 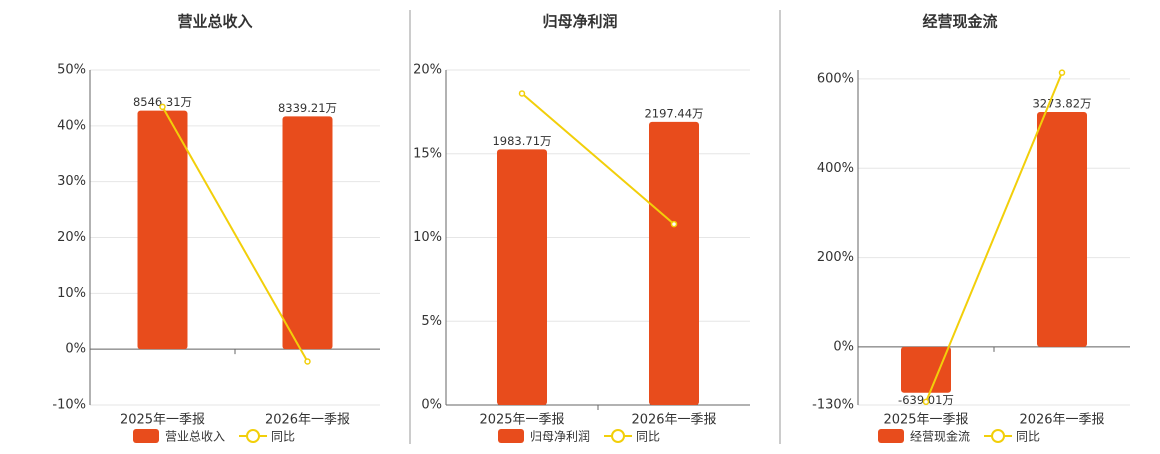 I want to click on value-label: 8339.21万, so click(x=307, y=108).